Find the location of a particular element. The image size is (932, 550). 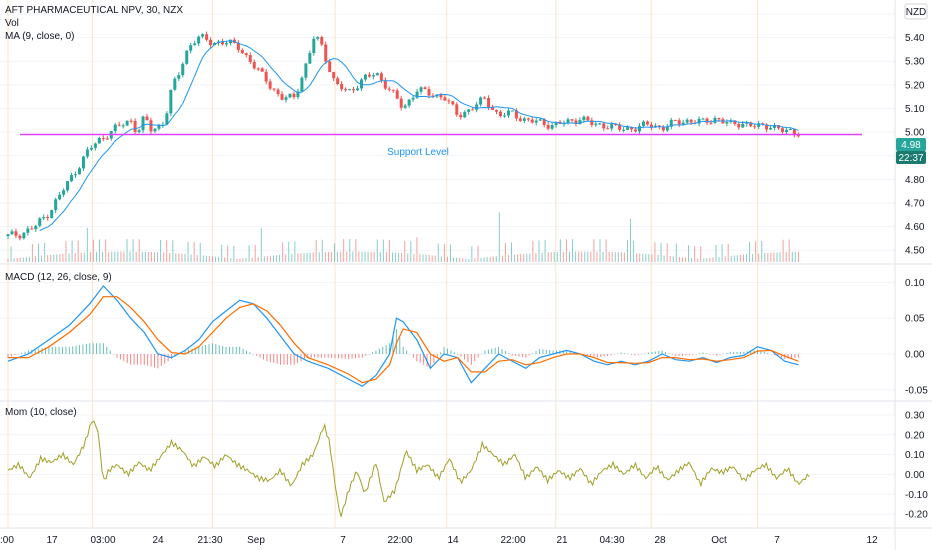

macd-axis: 0.10 0.05 0.00 -0.05 is located at coordinates (916, 337).